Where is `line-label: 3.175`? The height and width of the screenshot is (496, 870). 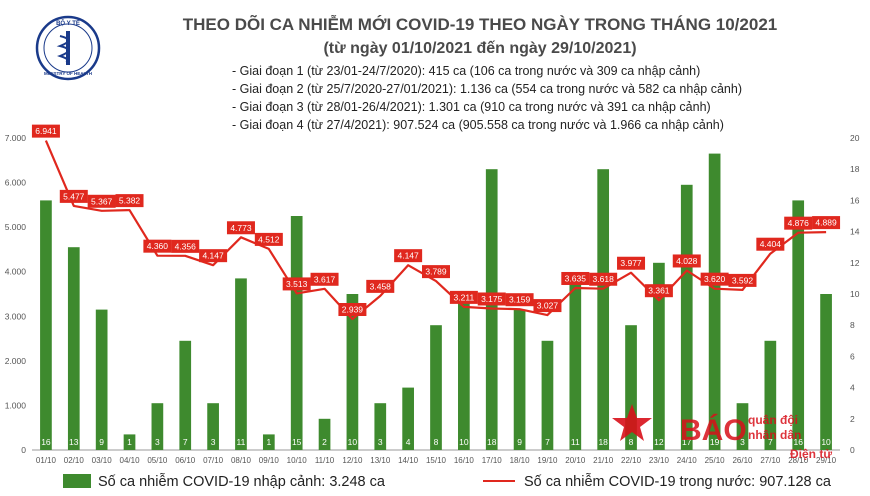 line-label: 3.175 is located at coordinates (492, 299).